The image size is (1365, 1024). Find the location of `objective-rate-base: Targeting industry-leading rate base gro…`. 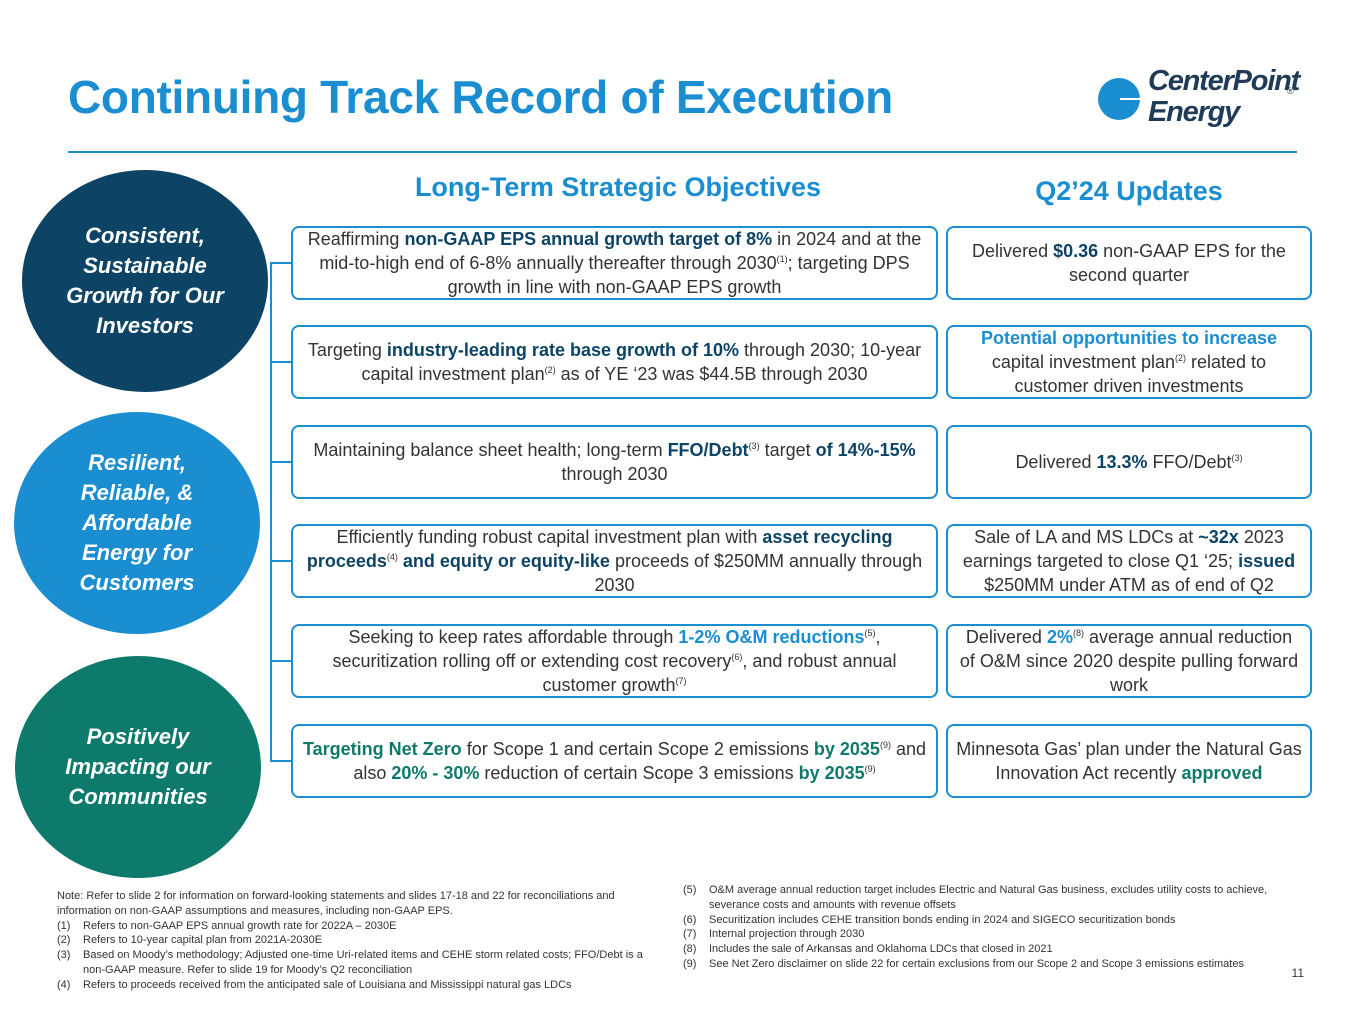

objective-rate-base: Targeting industry-leading rate base gro… is located at coordinates (614, 362).